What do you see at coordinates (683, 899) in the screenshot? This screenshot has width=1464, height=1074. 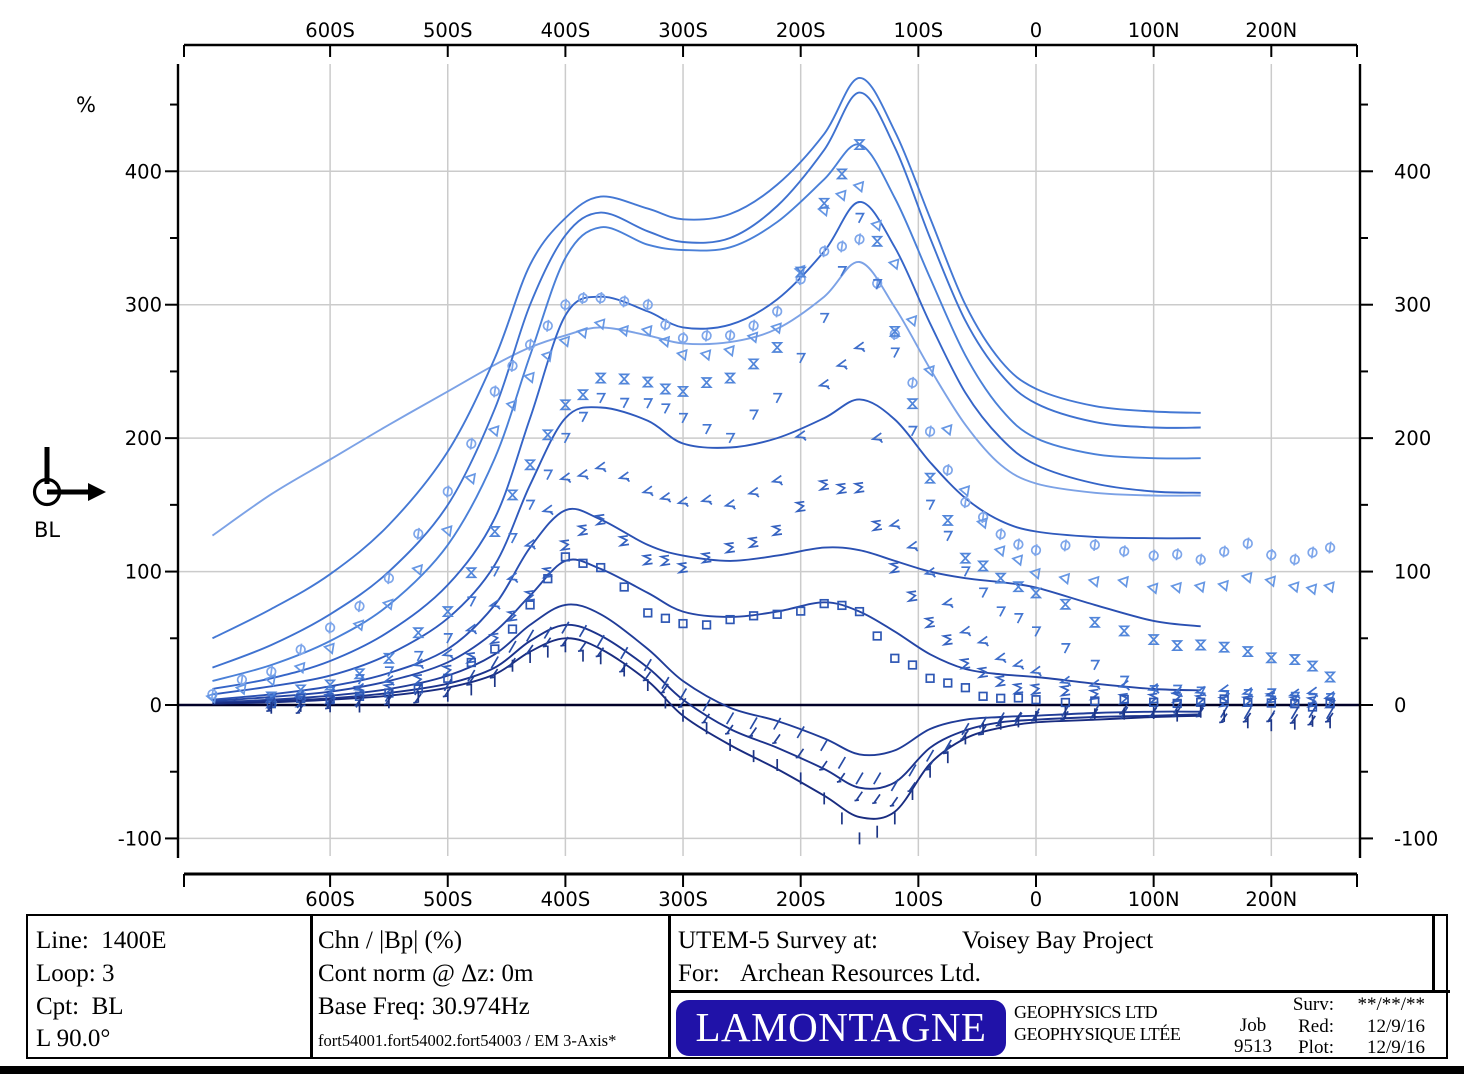 I see `x-axis-label-bottom: 300S` at bounding box center [683, 899].